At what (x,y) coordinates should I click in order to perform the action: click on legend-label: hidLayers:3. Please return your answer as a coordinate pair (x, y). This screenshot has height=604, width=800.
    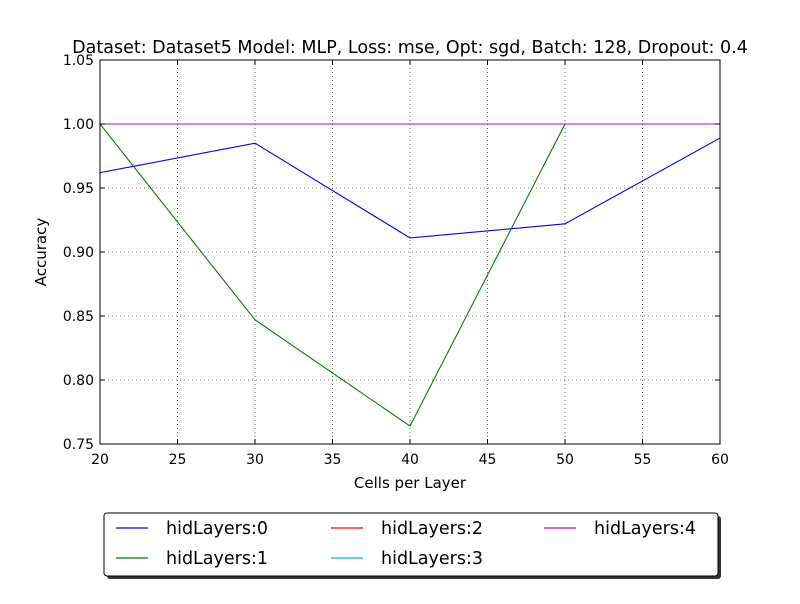
    Looking at the image, I should click on (432, 559).